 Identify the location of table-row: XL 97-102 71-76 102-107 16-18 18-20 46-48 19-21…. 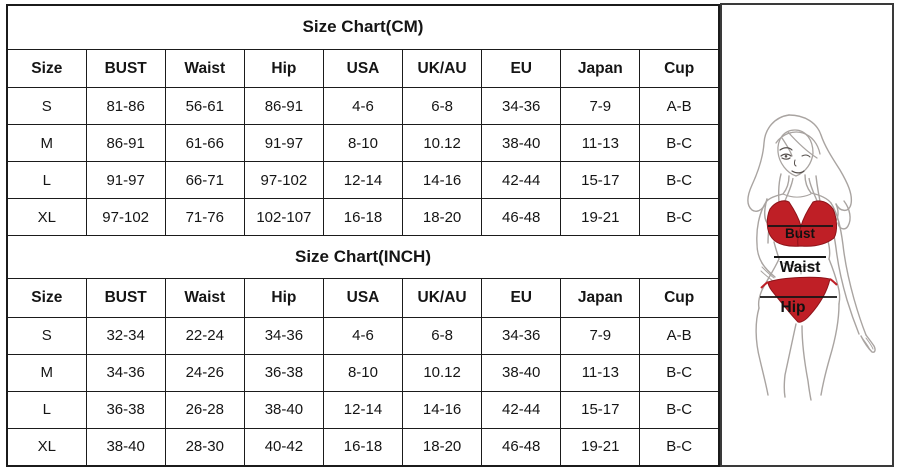
(363, 217).